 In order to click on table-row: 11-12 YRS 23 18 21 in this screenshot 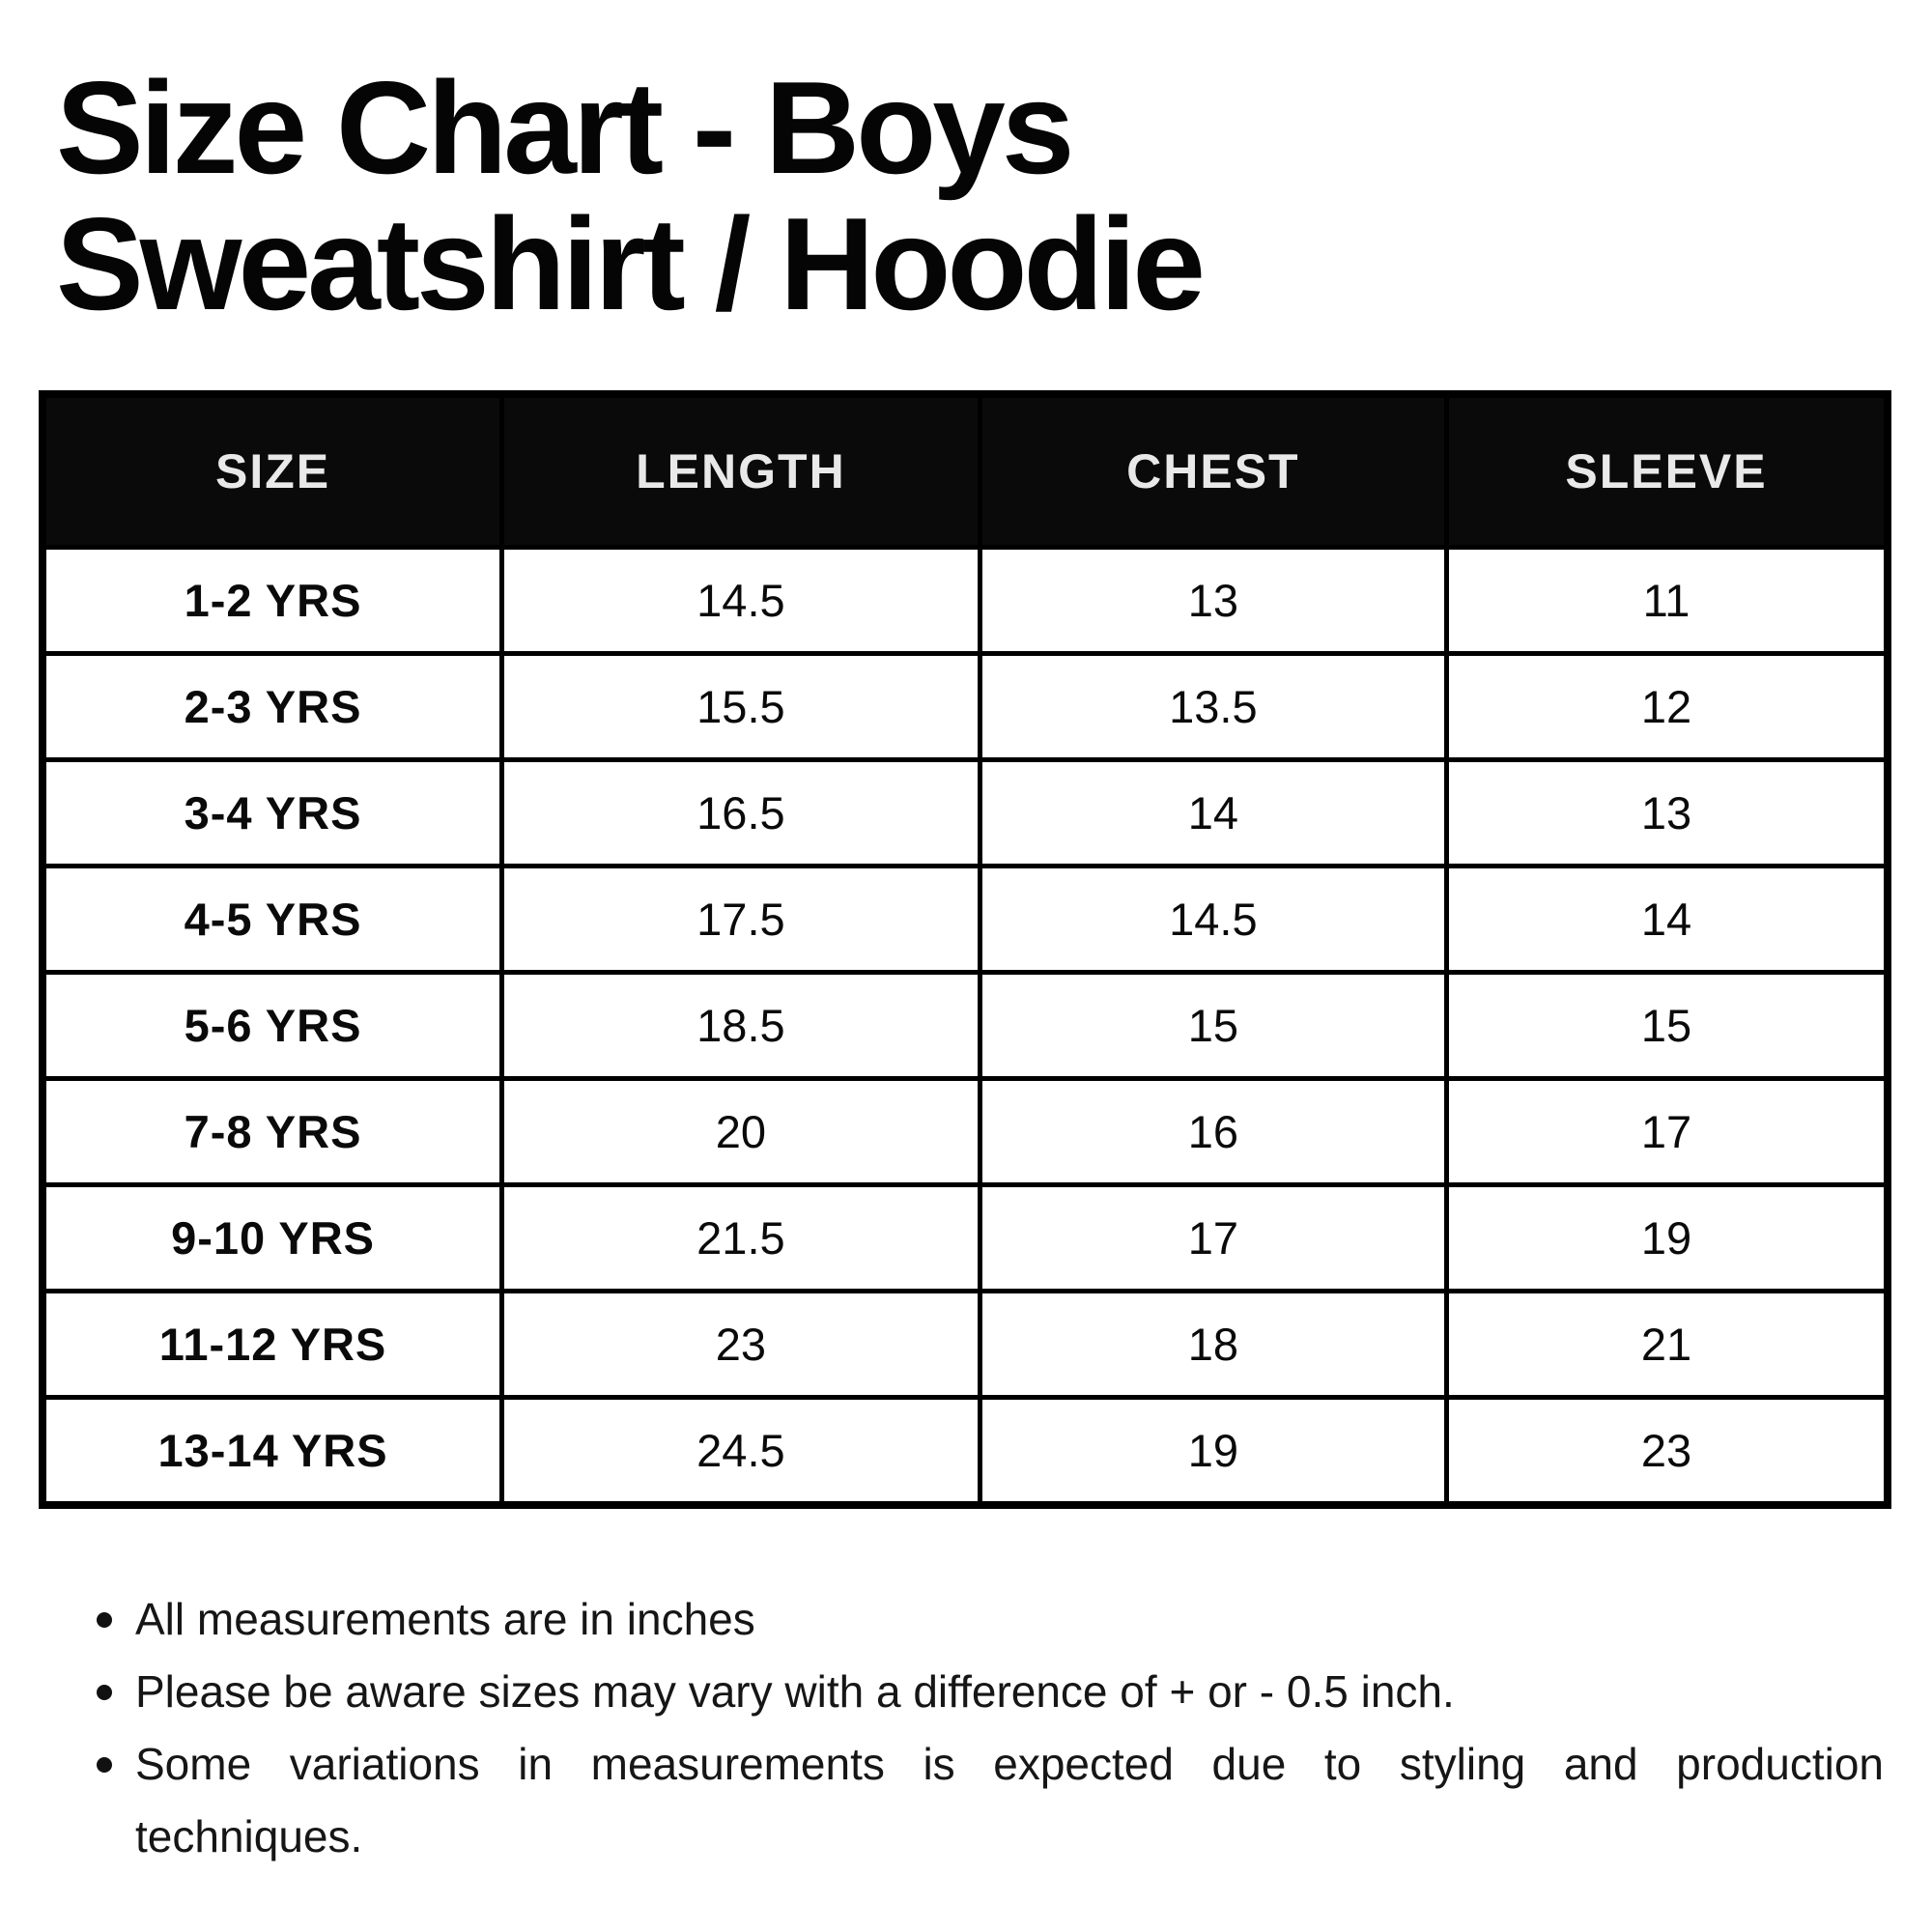, I will do `click(965, 1344)`.